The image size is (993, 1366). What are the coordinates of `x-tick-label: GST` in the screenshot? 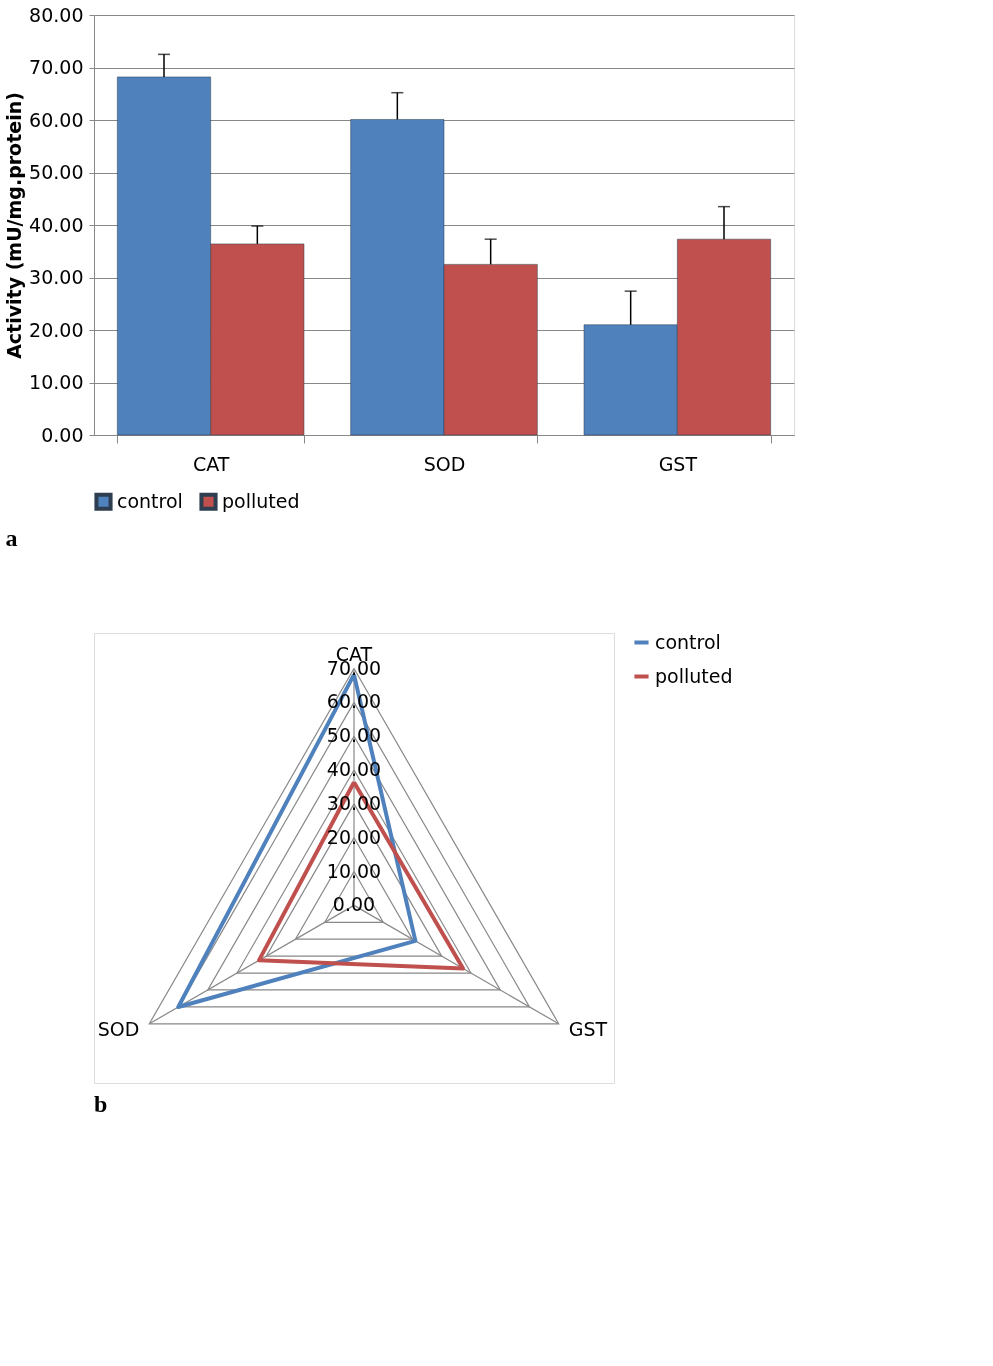 It's located at (678, 463).